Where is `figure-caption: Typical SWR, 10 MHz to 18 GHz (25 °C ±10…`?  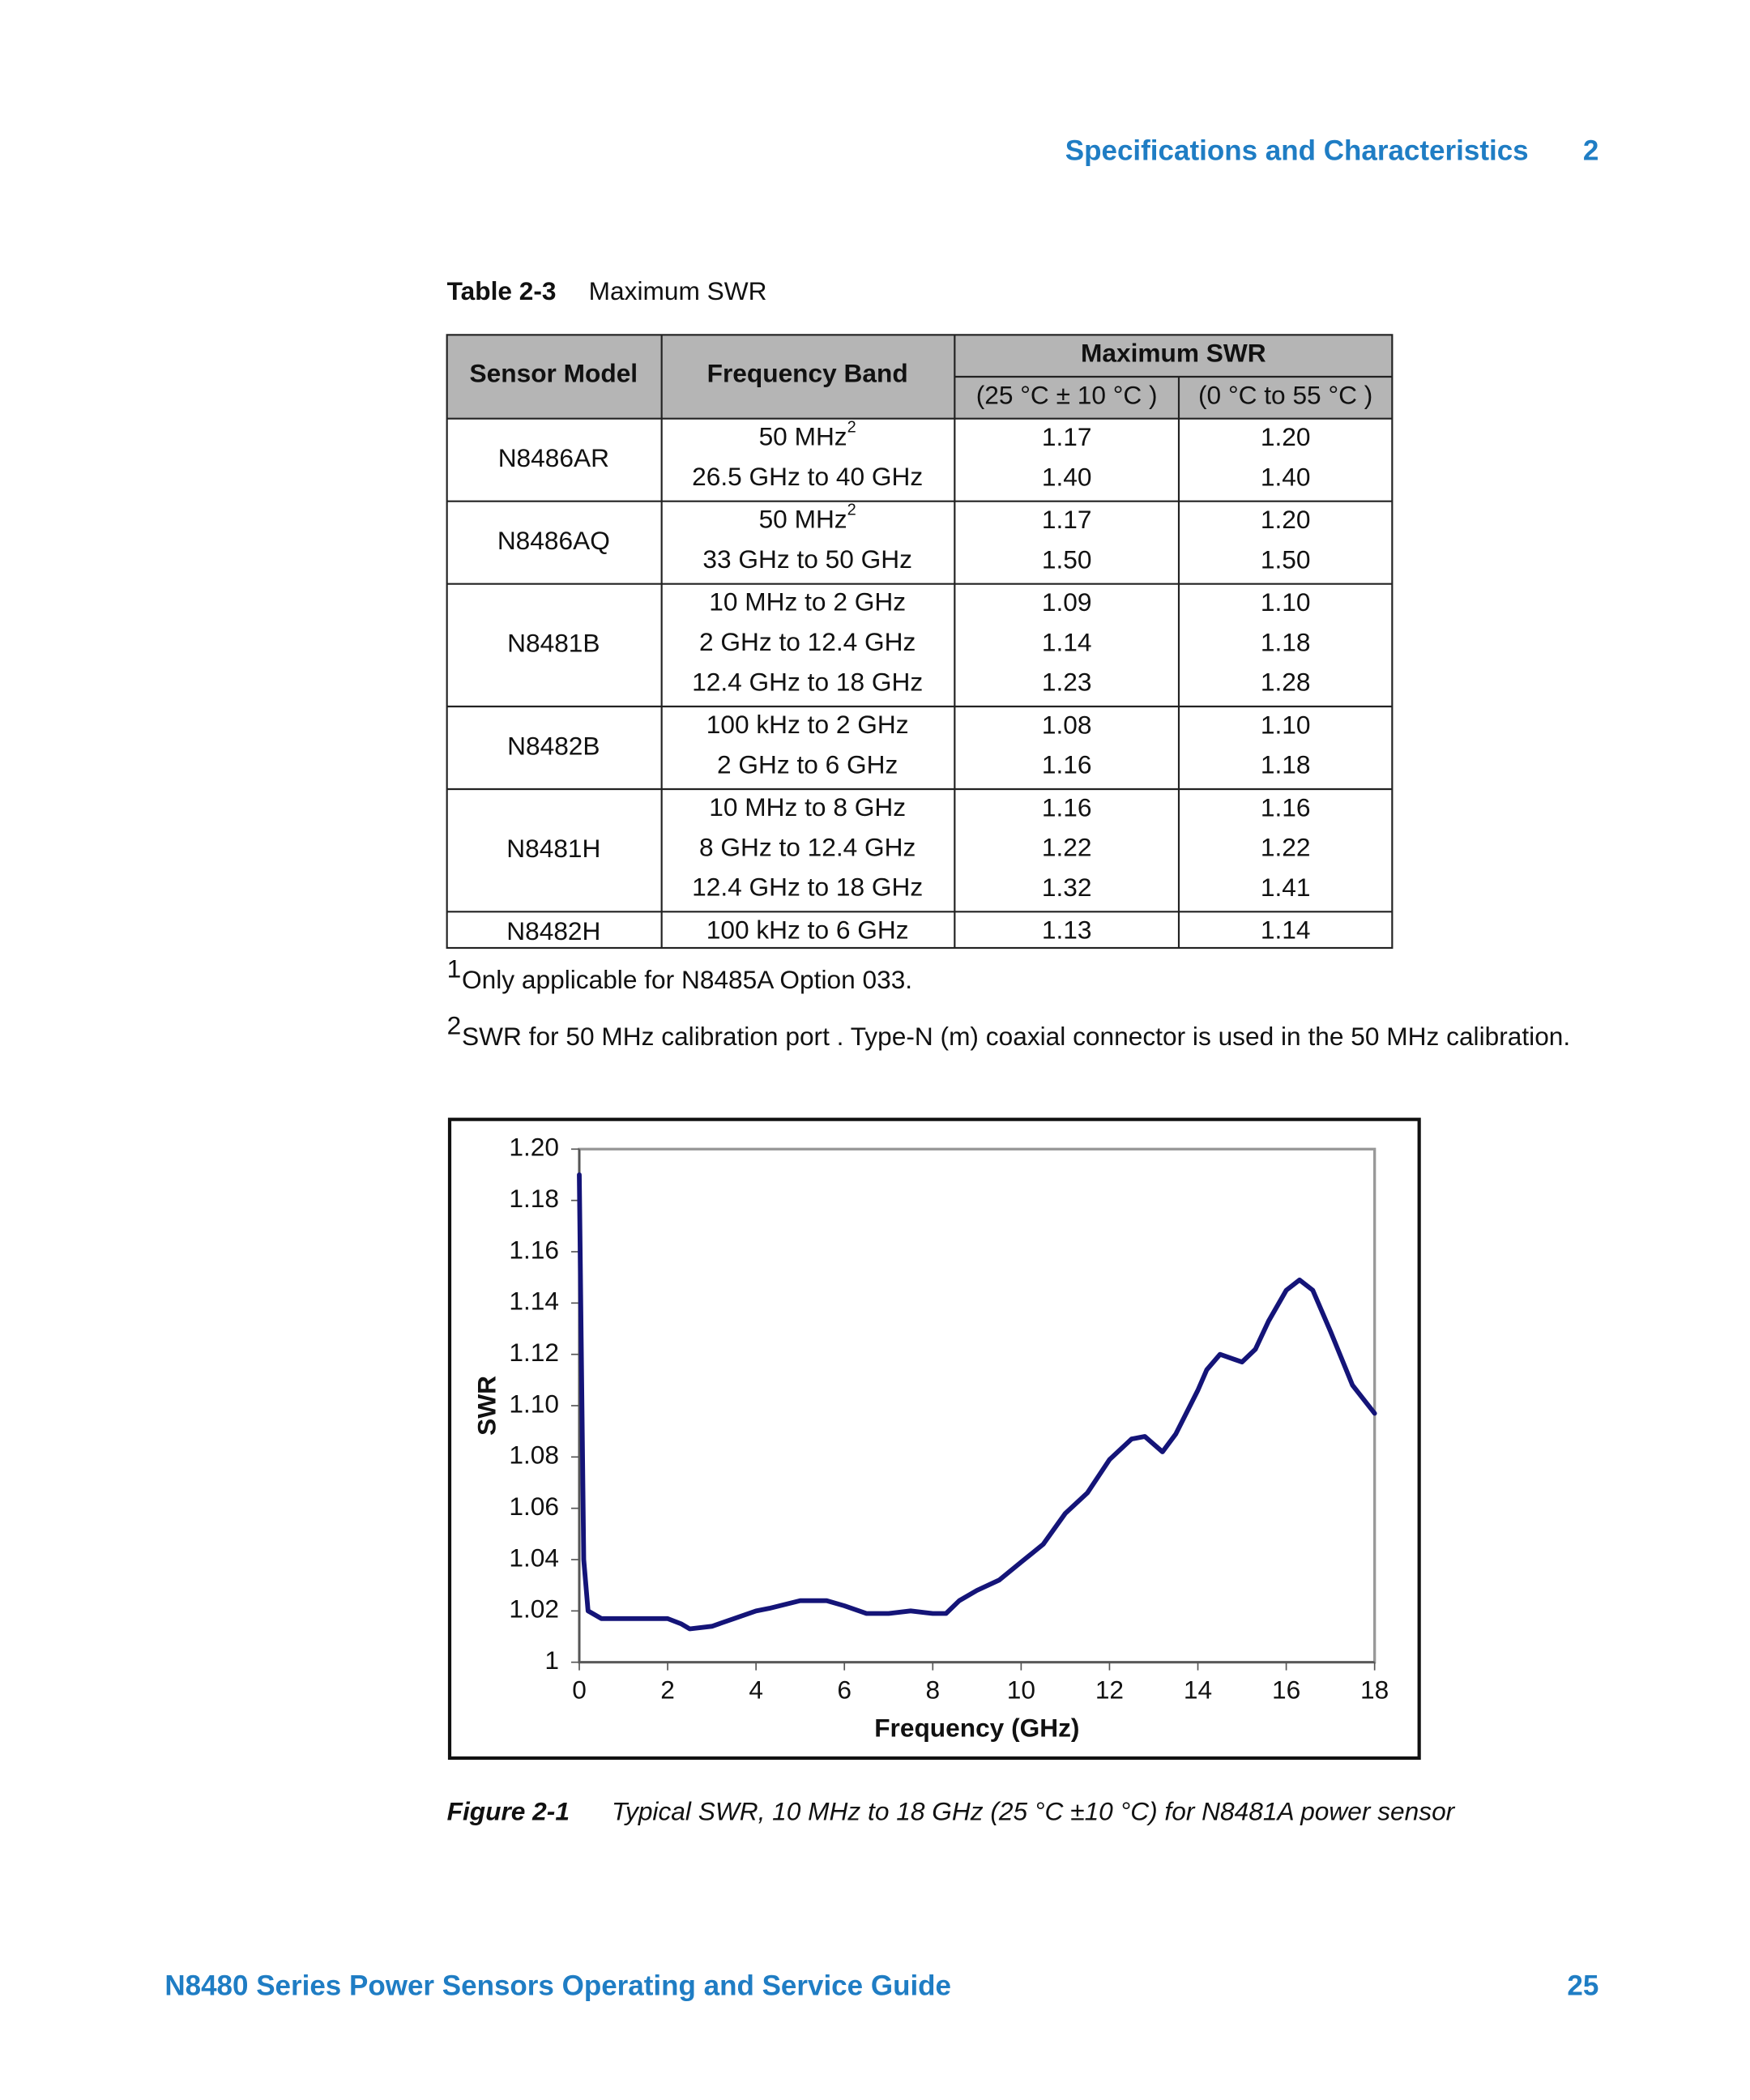
figure-caption: Typical SWR, 10 MHz to 18 GHz (25 °C ±10… is located at coordinates (1034, 1811).